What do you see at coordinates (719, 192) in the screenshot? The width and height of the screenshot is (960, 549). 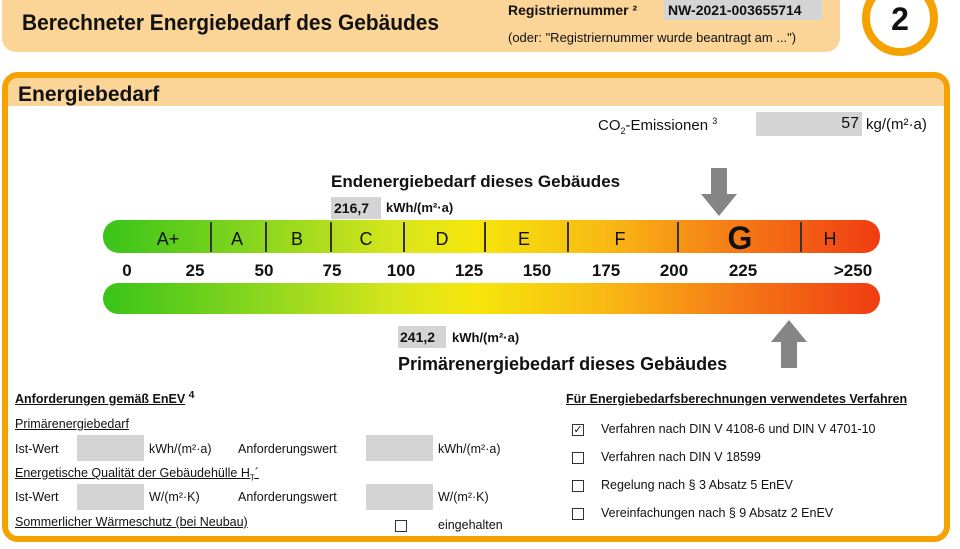 I see `end-energy-arrow-icon` at bounding box center [719, 192].